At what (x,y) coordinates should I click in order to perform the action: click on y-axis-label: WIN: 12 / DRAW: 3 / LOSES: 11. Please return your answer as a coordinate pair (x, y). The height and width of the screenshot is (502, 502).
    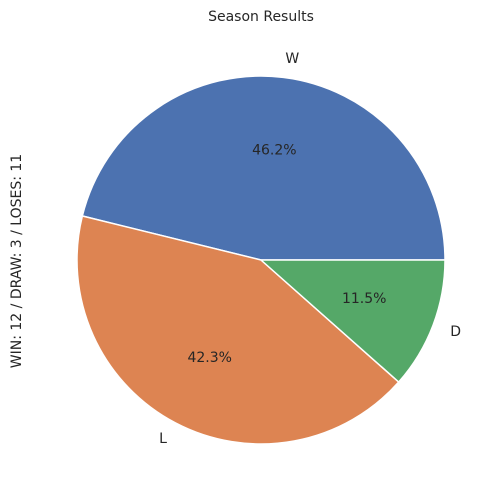
    Looking at the image, I should click on (17, 261).